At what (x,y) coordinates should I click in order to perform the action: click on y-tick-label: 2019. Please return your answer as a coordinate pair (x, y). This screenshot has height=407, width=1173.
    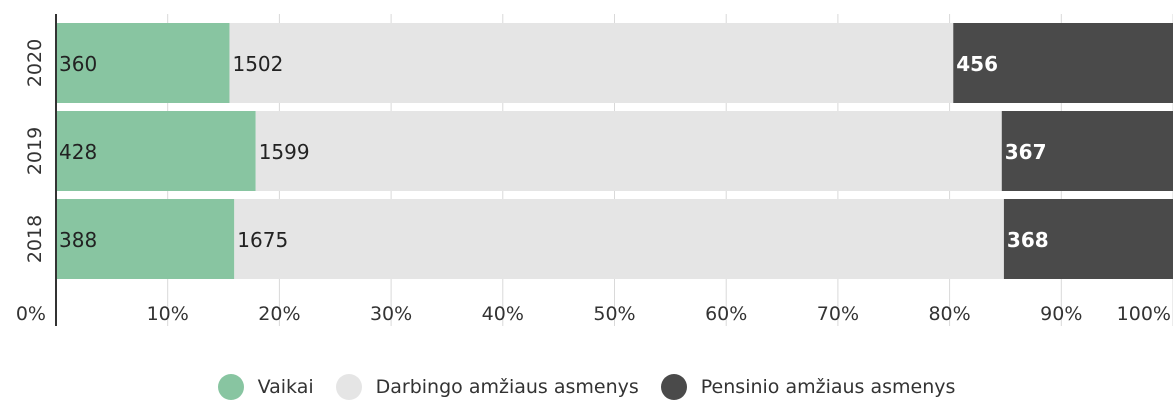
    Looking at the image, I should click on (35, 151).